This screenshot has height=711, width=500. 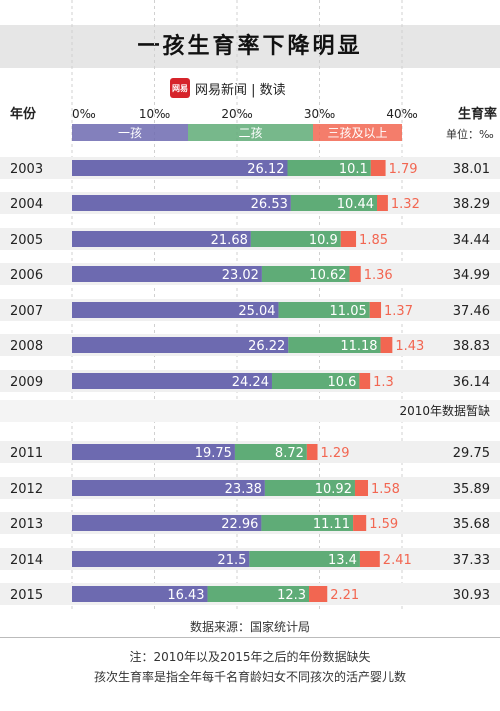 What do you see at coordinates (249, 677) in the screenshot?
I see `footer-note-2: 孩次生育率是指全年每千名育龄妇女不同孩次的活产婴儿数` at bounding box center [249, 677].